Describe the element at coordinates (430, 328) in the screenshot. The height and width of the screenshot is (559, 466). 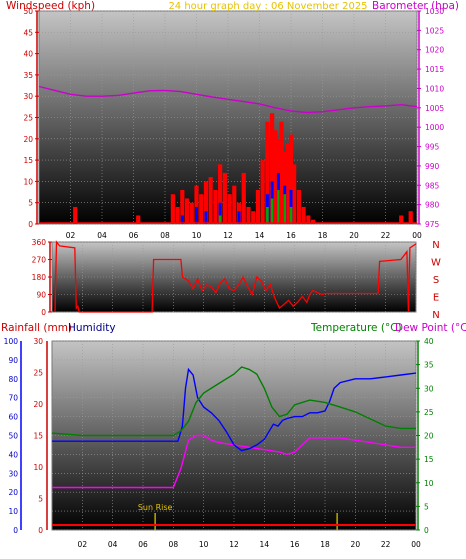
I see `dewpoint-axis-title: Dew Point (°C)` at that location.